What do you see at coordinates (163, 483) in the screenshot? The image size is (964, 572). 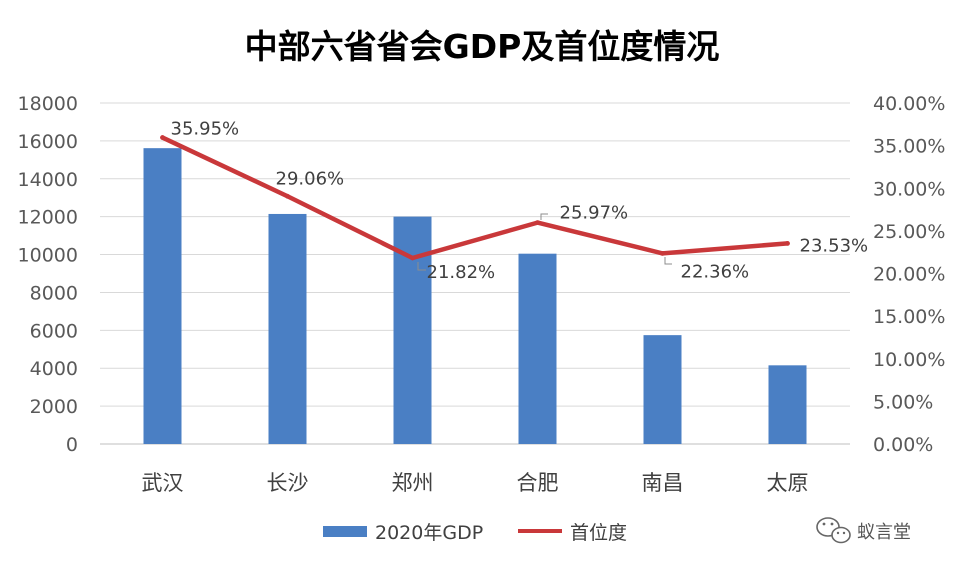 I see `category-label: 武汉` at bounding box center [163, 483].